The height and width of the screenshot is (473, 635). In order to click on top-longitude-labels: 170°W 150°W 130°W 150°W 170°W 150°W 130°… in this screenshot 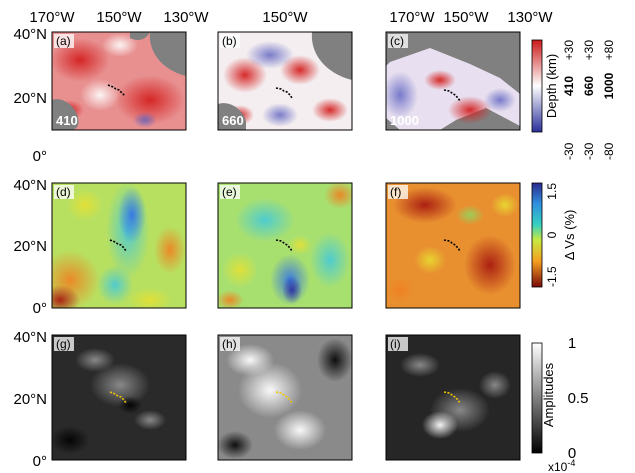, I will do `click(291, 17)`.